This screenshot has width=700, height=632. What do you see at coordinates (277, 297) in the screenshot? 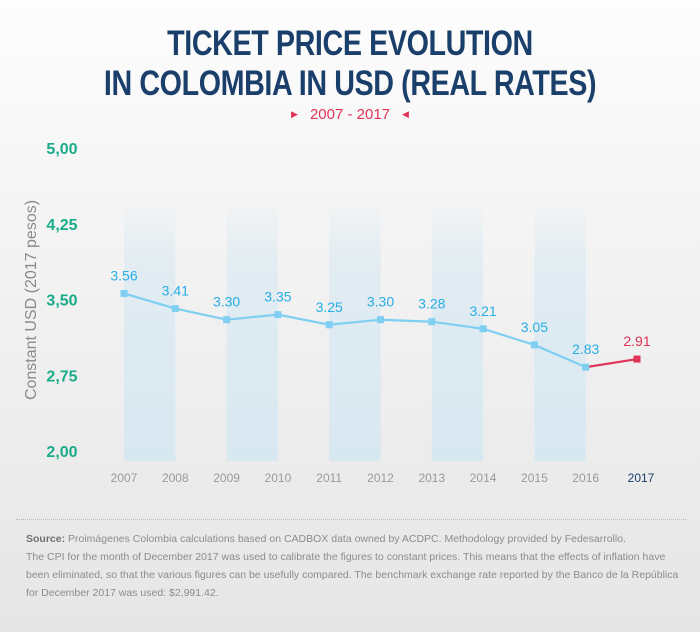
I see `data-label: 3.35` at bounding box center [277, 297].